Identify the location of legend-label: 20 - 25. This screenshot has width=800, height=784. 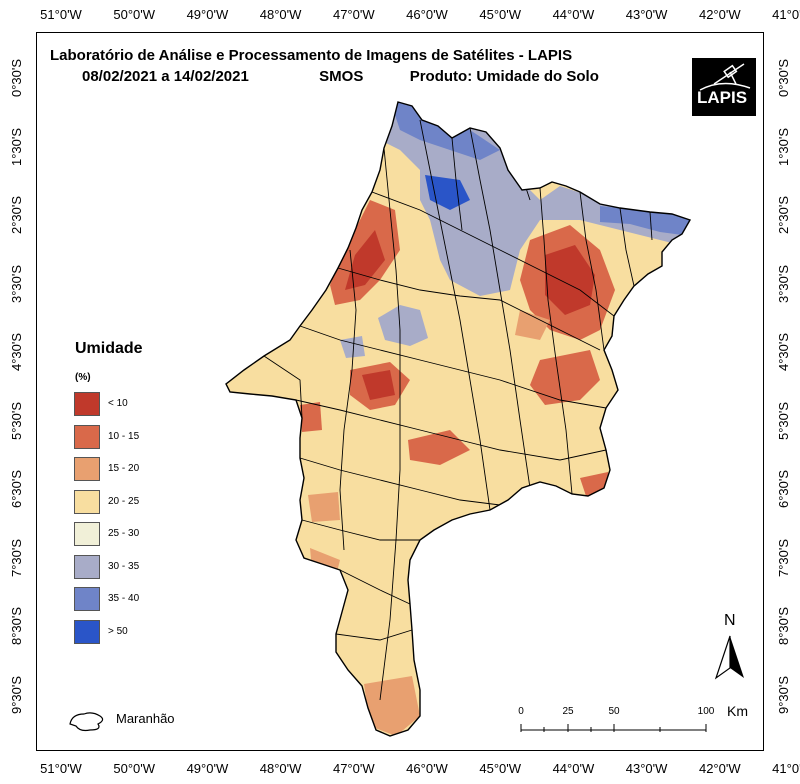
(124, 501).